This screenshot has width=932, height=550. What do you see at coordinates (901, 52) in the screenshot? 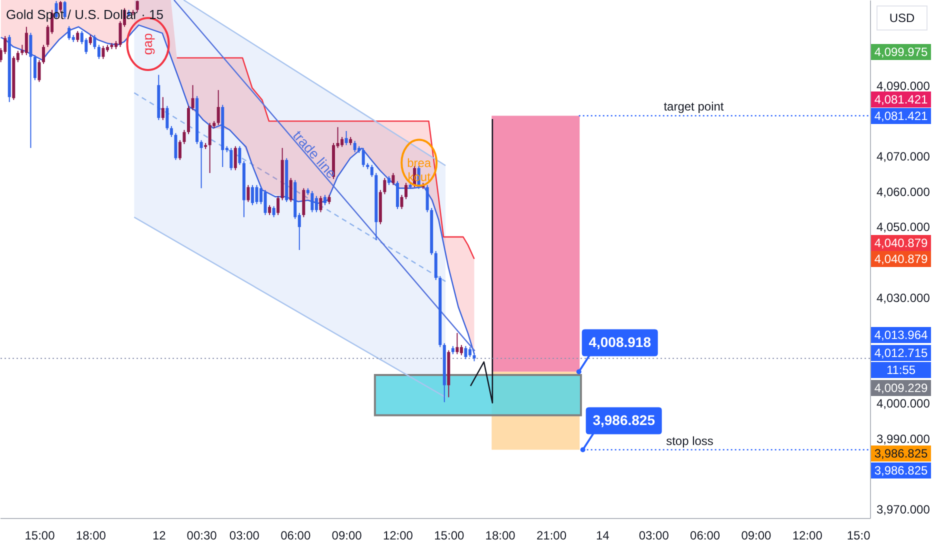
I see `text: 4,099.975` at bounding box center [901, 52].